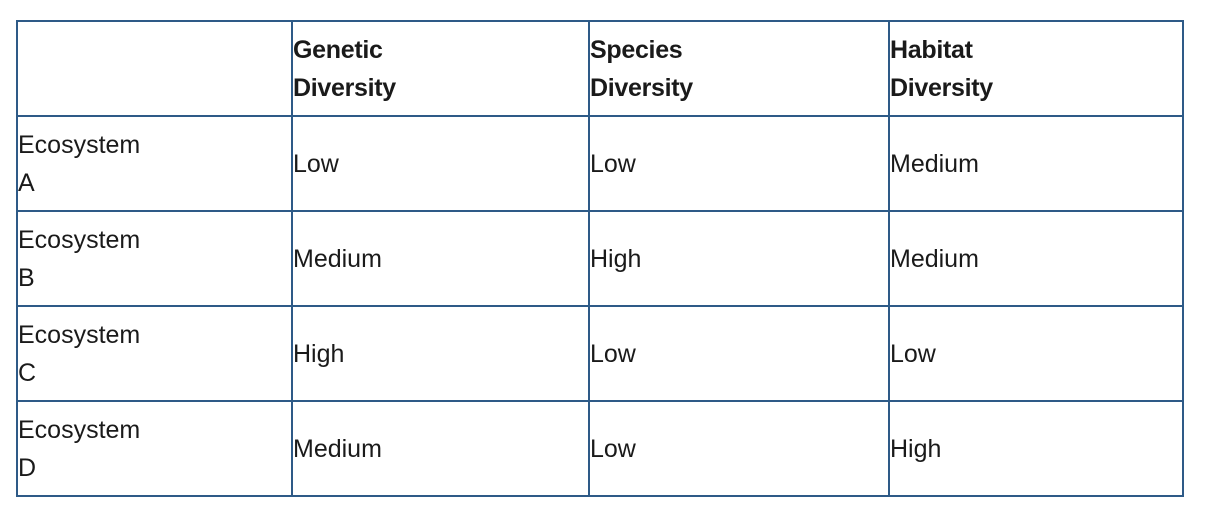 This screenshot has height=516, width=1210. I want to click on column-header-line: Habitat, so click(931, 49).